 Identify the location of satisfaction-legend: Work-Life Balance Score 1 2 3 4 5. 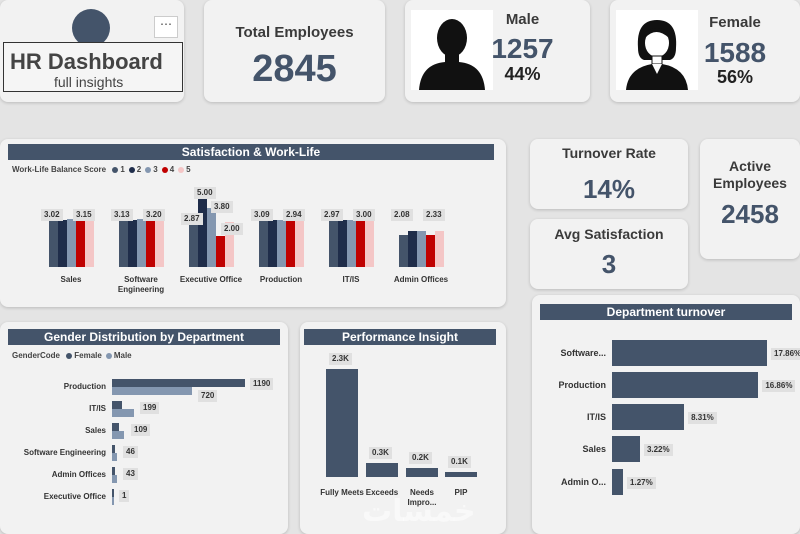
(101, 169).